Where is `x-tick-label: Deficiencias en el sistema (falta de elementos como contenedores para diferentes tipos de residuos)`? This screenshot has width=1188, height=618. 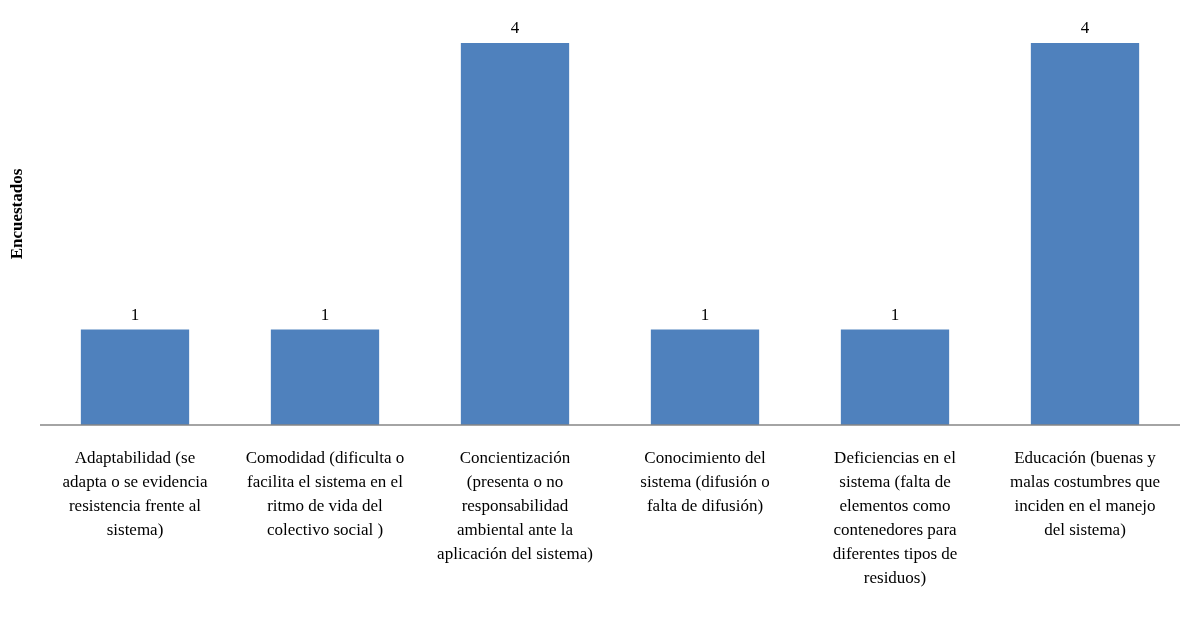 x-tick-label: Deficiencias en el sistema (falta de elementos como contenedores para diferentes tipos de residuos) is located at coordinates (895, 517).